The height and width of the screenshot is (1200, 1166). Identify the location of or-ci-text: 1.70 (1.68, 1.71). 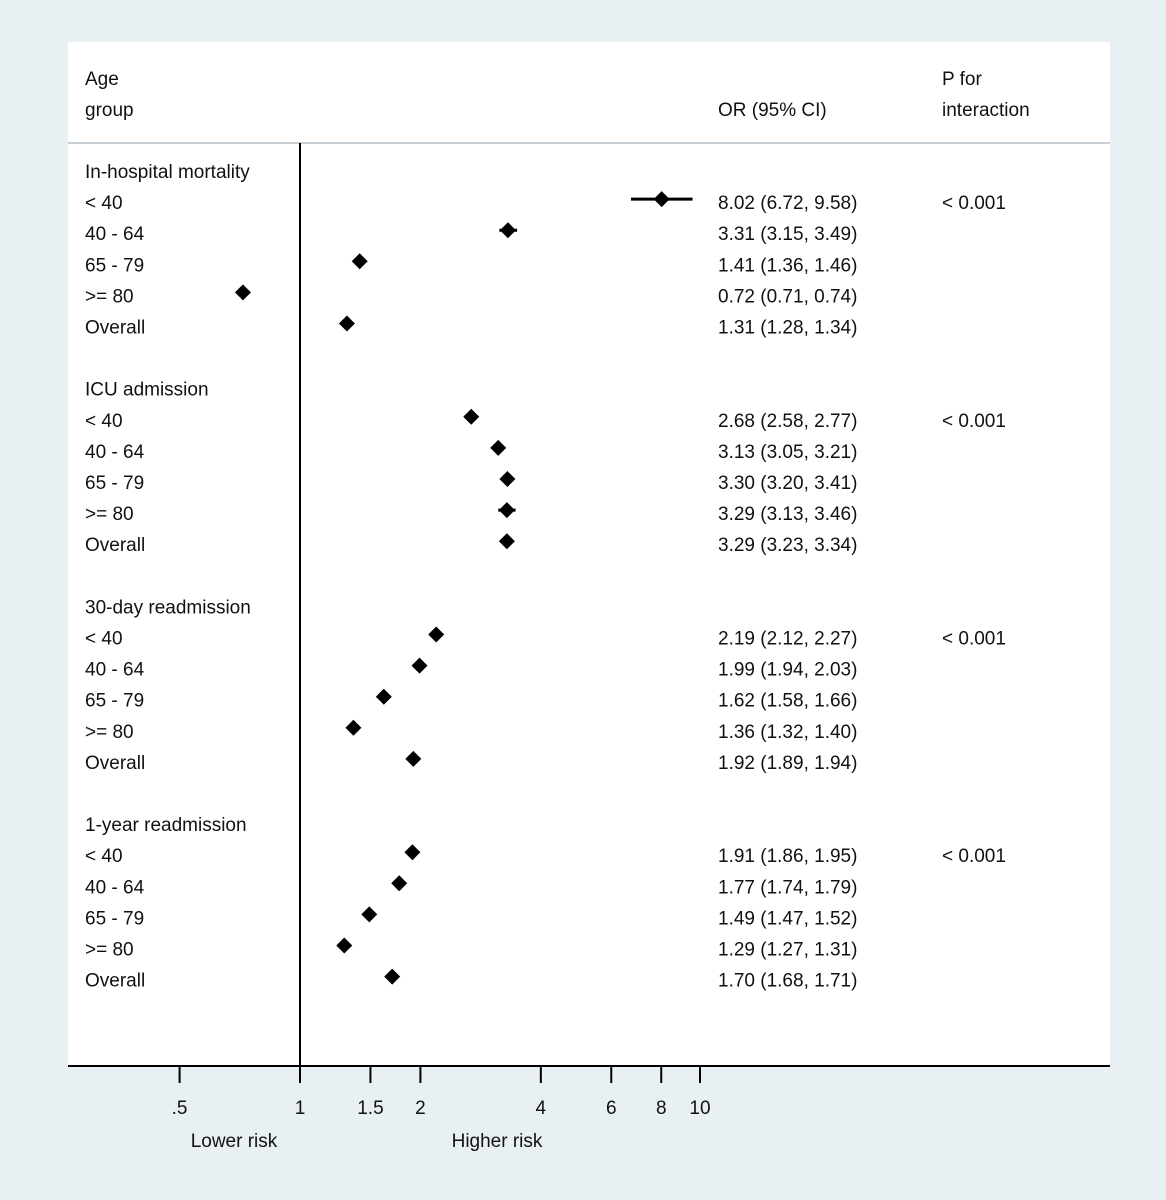
(787, 981).